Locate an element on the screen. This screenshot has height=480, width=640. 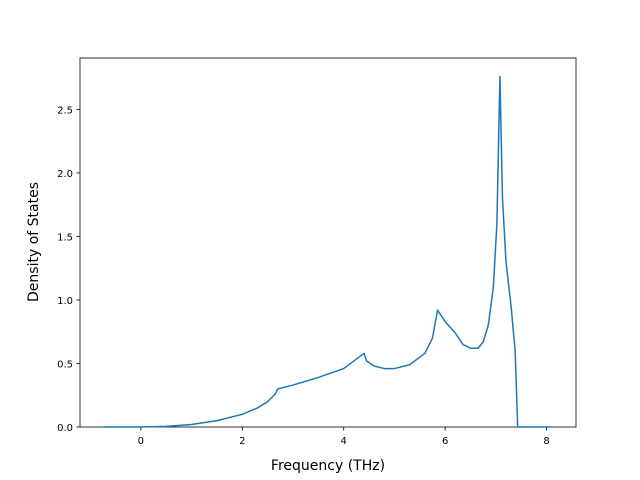
y-axis-label: Density of States is located at coordinates (34, 242).